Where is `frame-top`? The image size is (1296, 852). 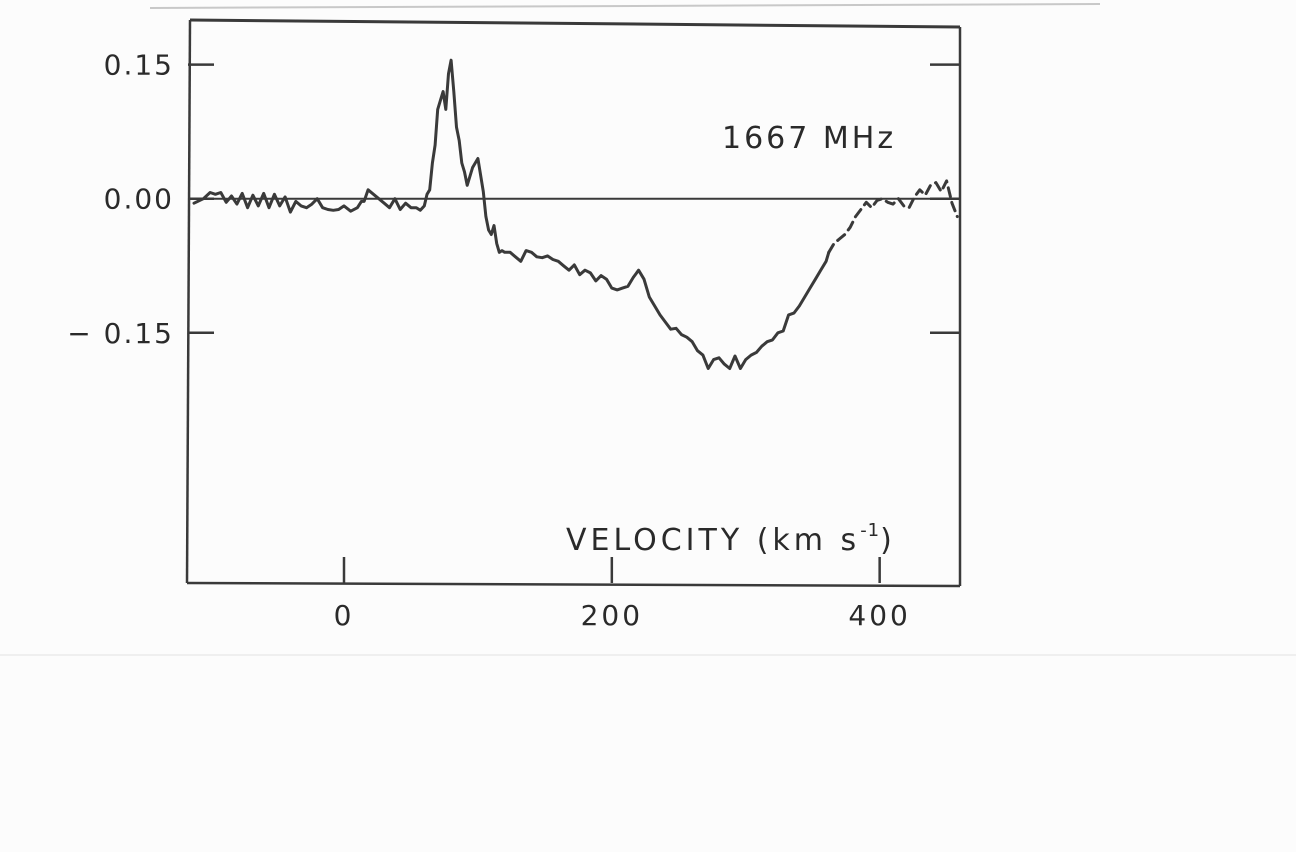
frame-top is located at coordinates (575, 23).